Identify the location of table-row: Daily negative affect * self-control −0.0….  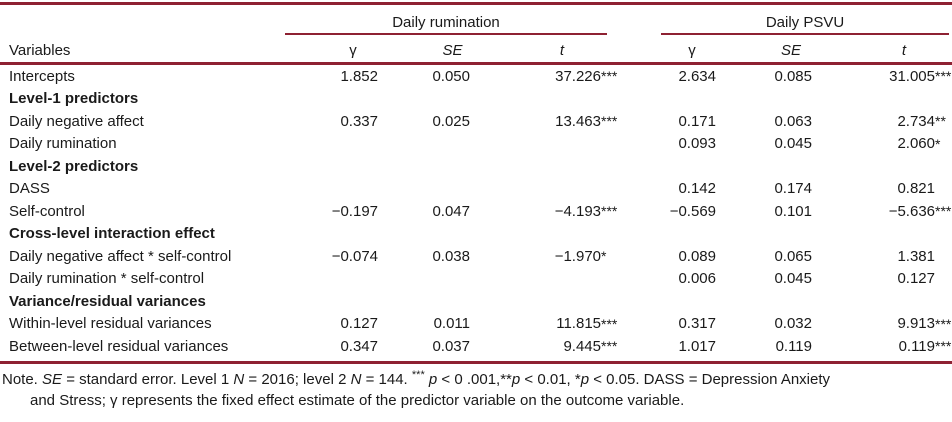
(476, 256).